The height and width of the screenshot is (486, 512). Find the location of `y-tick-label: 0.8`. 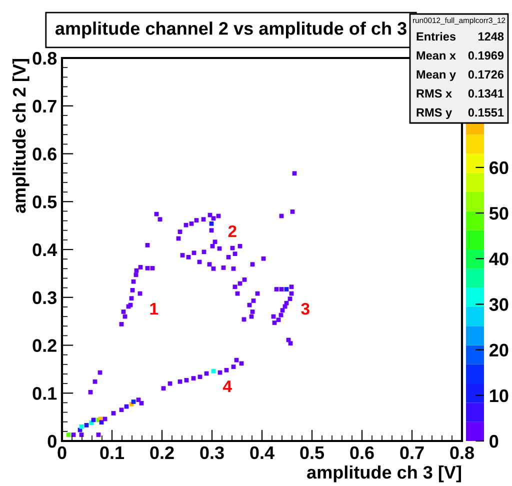

y-tick-label: 0.8 is located at coordinates (44, 58).